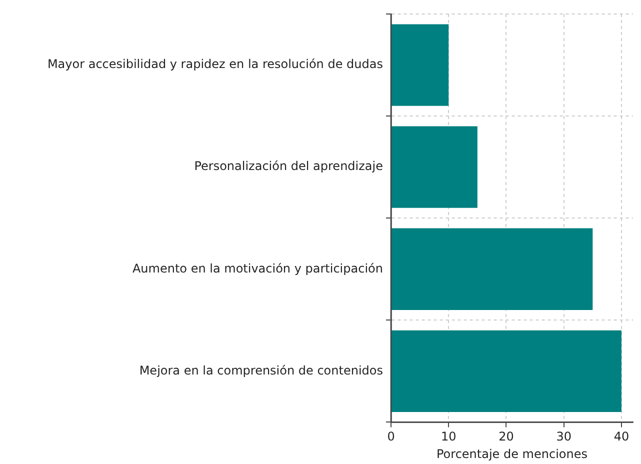  Describe the element at coordinates (288, 166) in the screenshot. I see `y-tick-label: Personalización del aprendizaje` at that location.